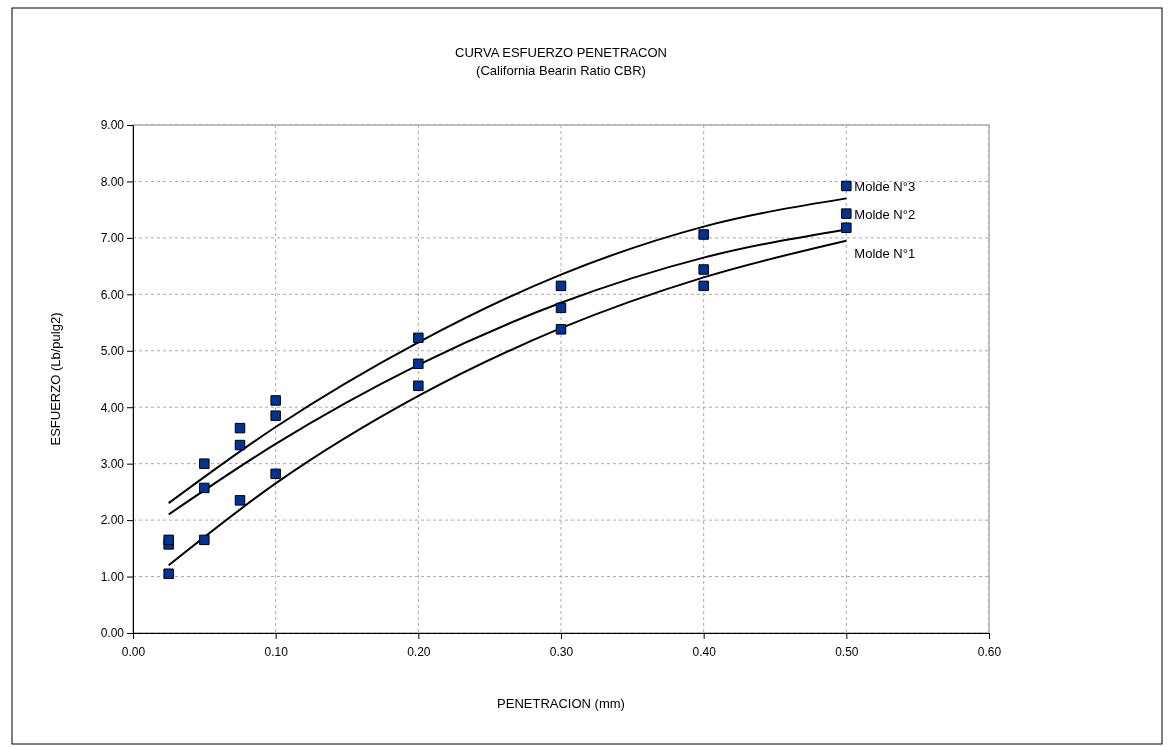  What do you see at coordinates (55, 379) in the screenshot?
I see `y-axis-title: ESFUERZO (Lb/pulg2)` at bounding box center [55, 379].